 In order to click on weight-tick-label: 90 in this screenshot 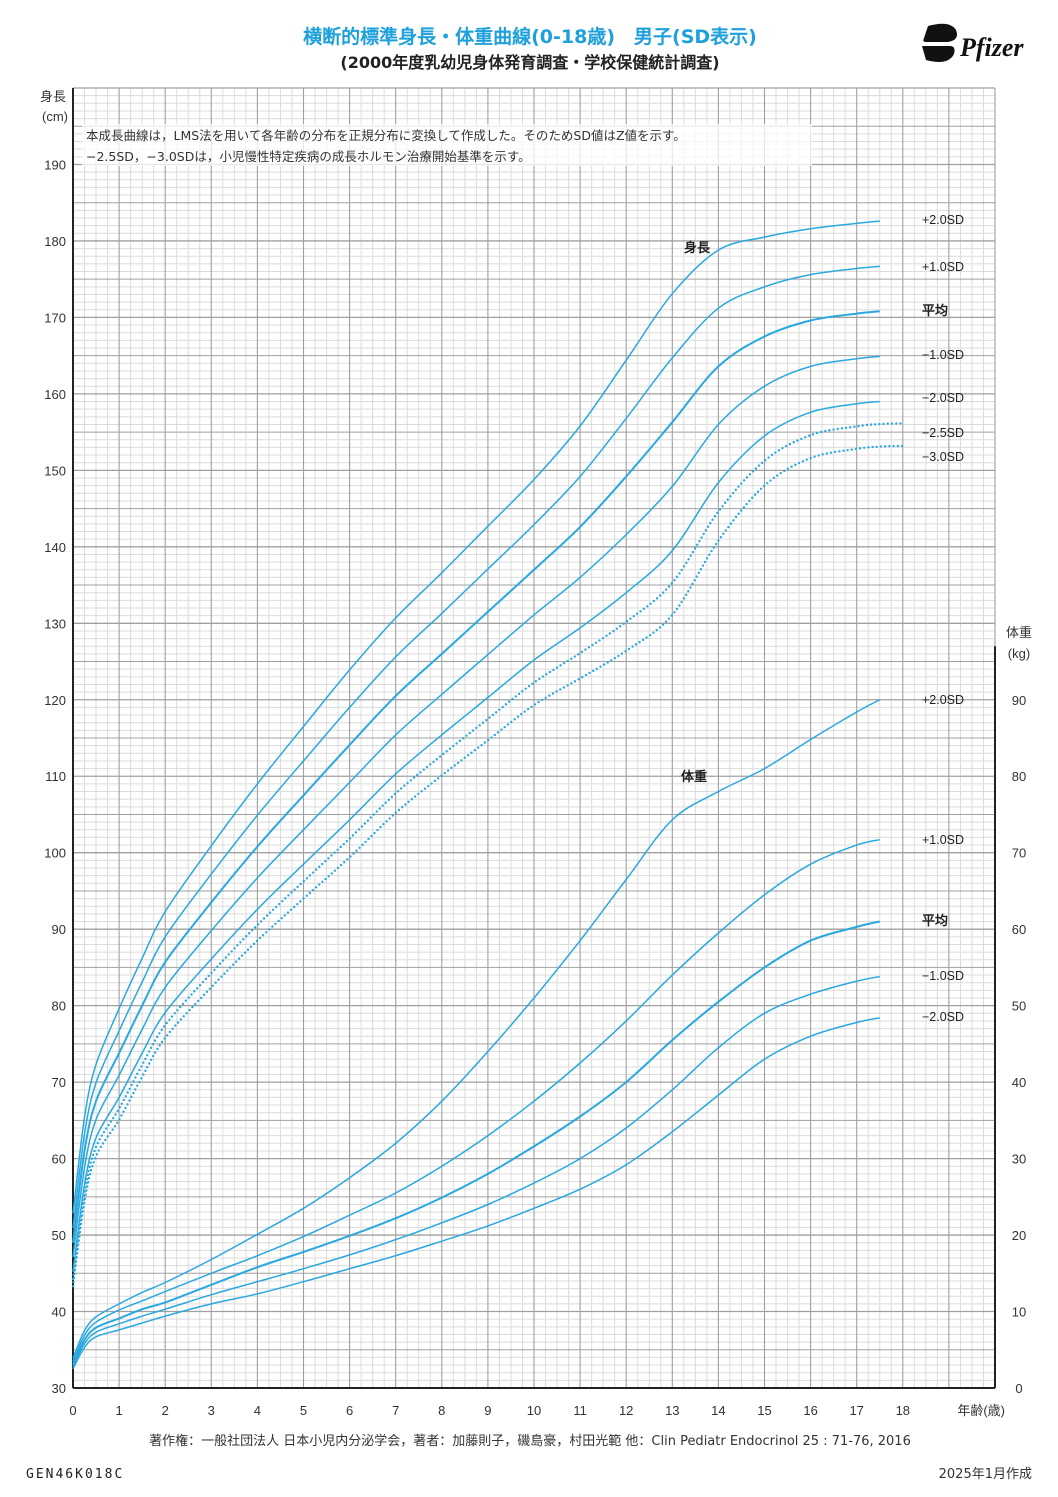, I will do `click(1019, 700)`.